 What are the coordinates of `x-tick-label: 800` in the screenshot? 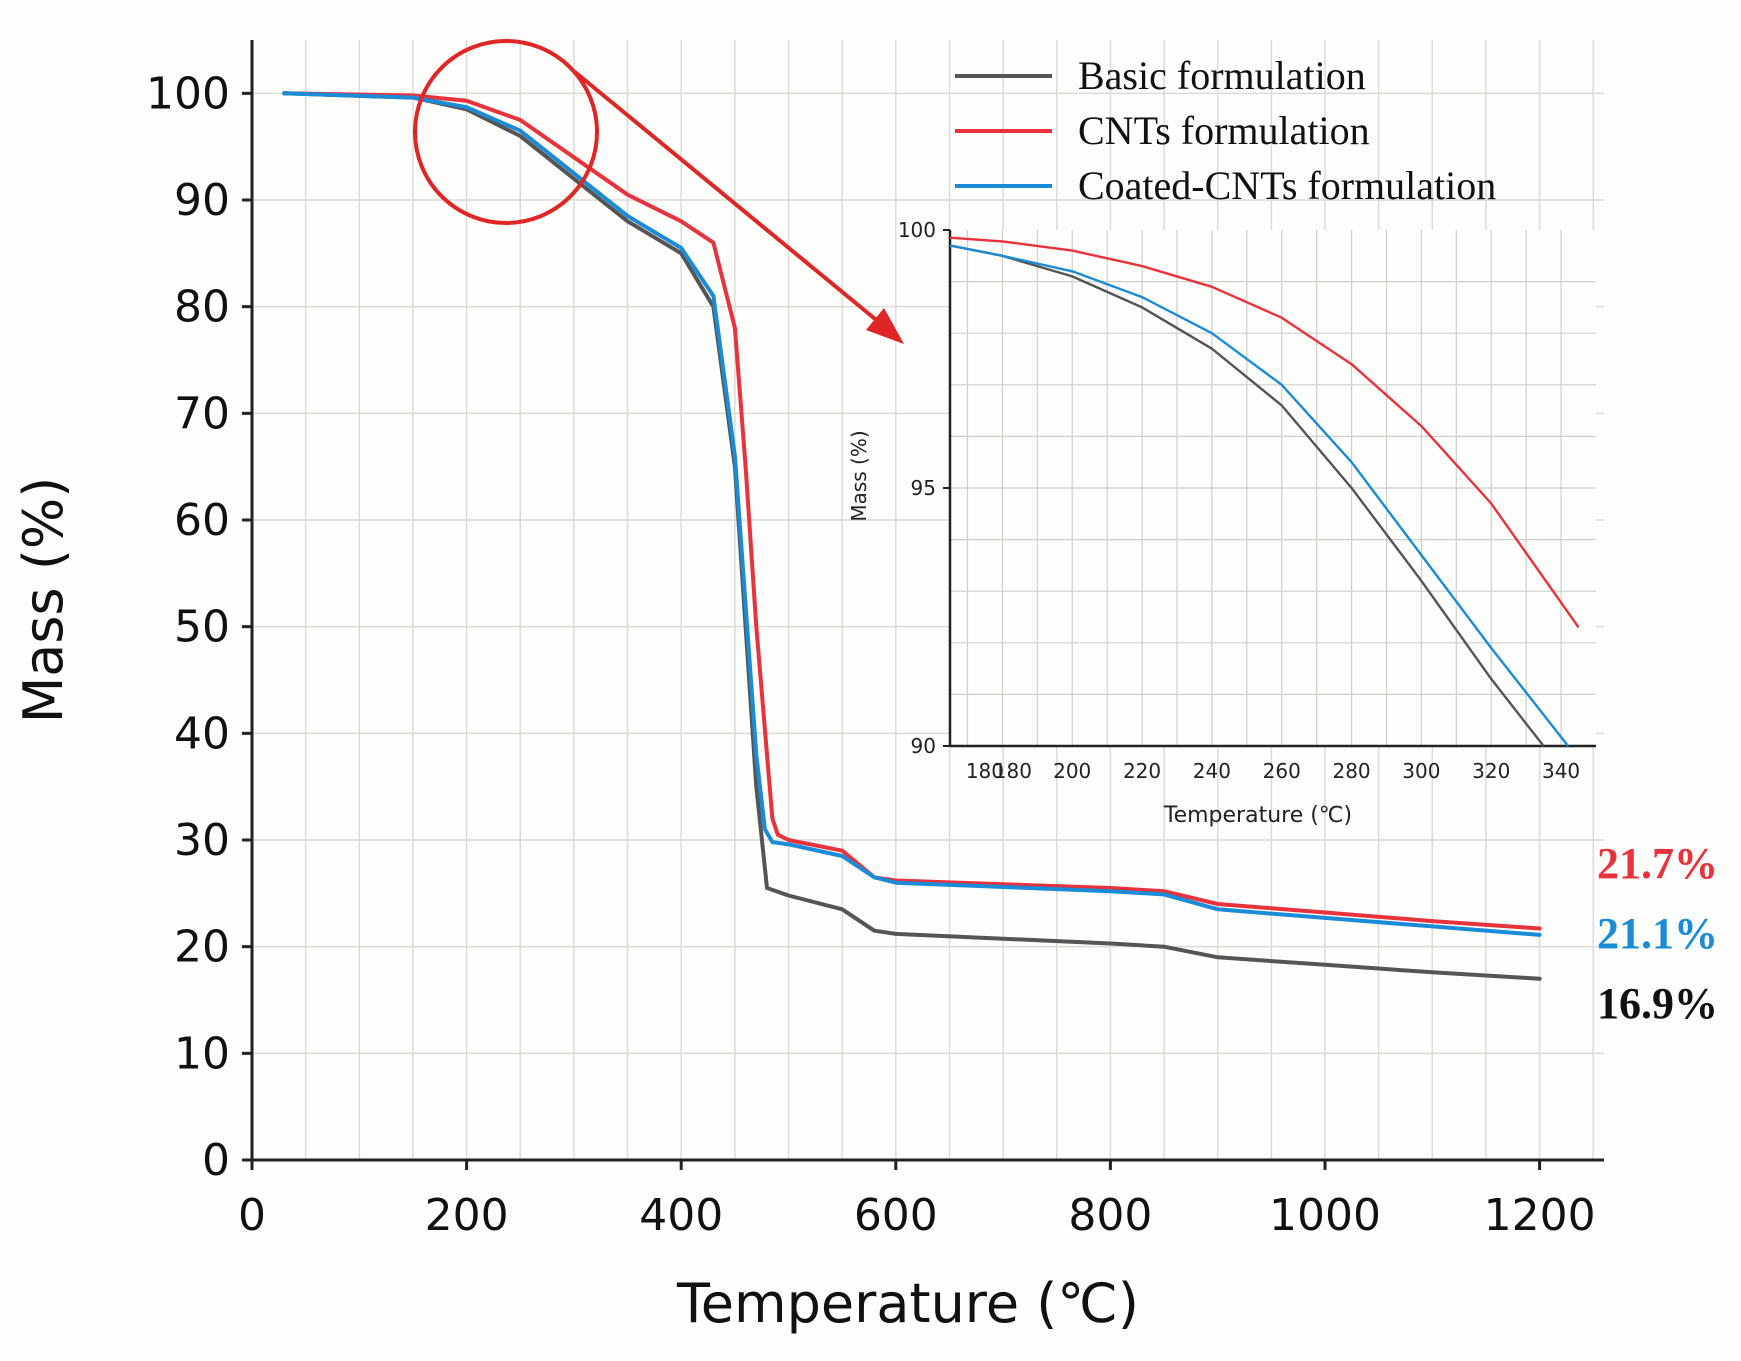 It's located at (1110, 1215).